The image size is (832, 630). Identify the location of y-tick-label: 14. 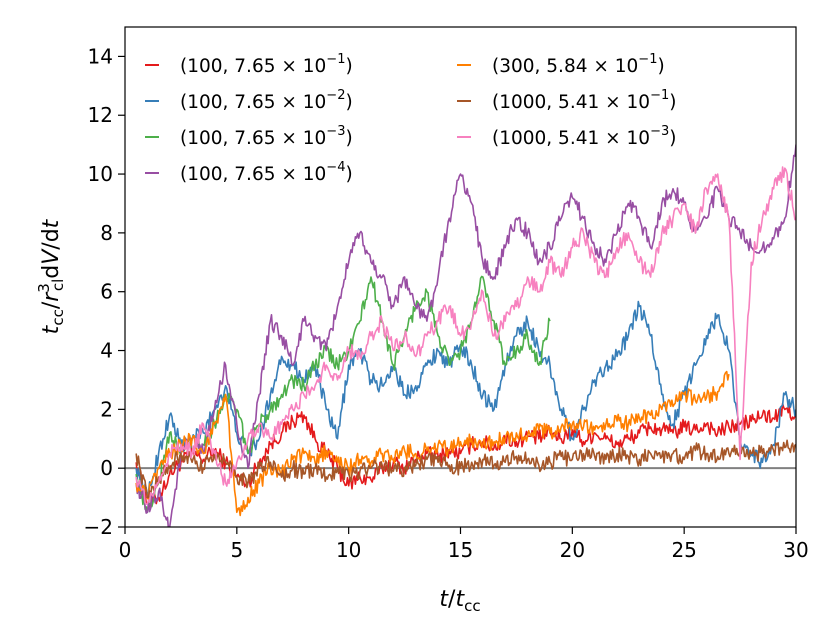
(100, 56).